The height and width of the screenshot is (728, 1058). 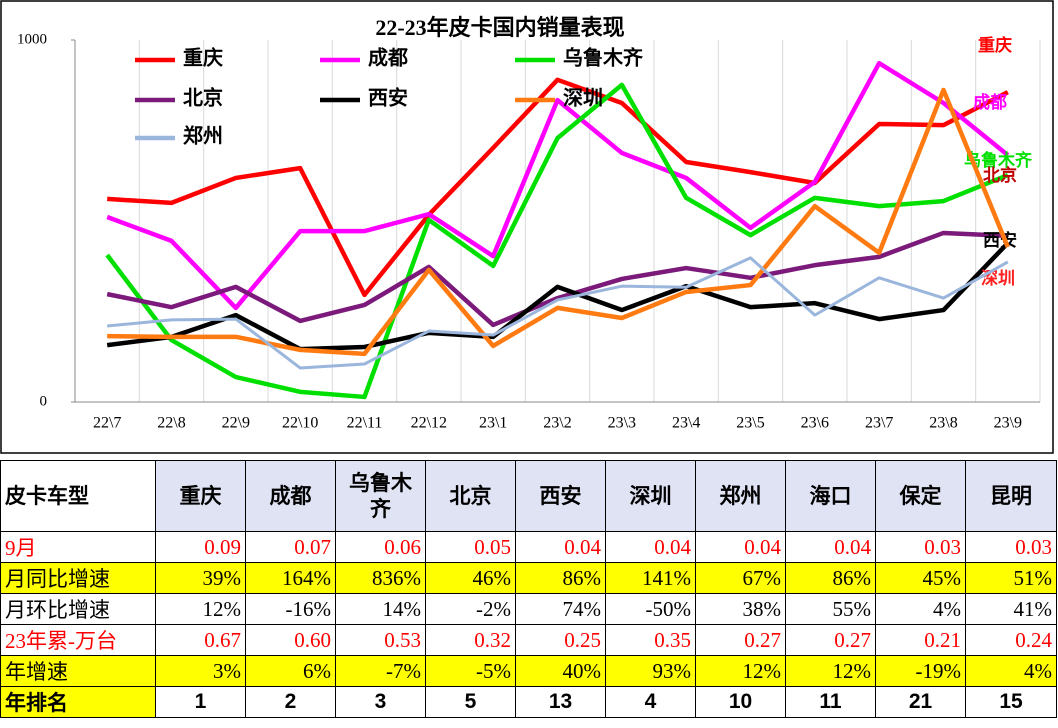 I want to click on x-tick-label: 22\9, so click(x=236, y=423).